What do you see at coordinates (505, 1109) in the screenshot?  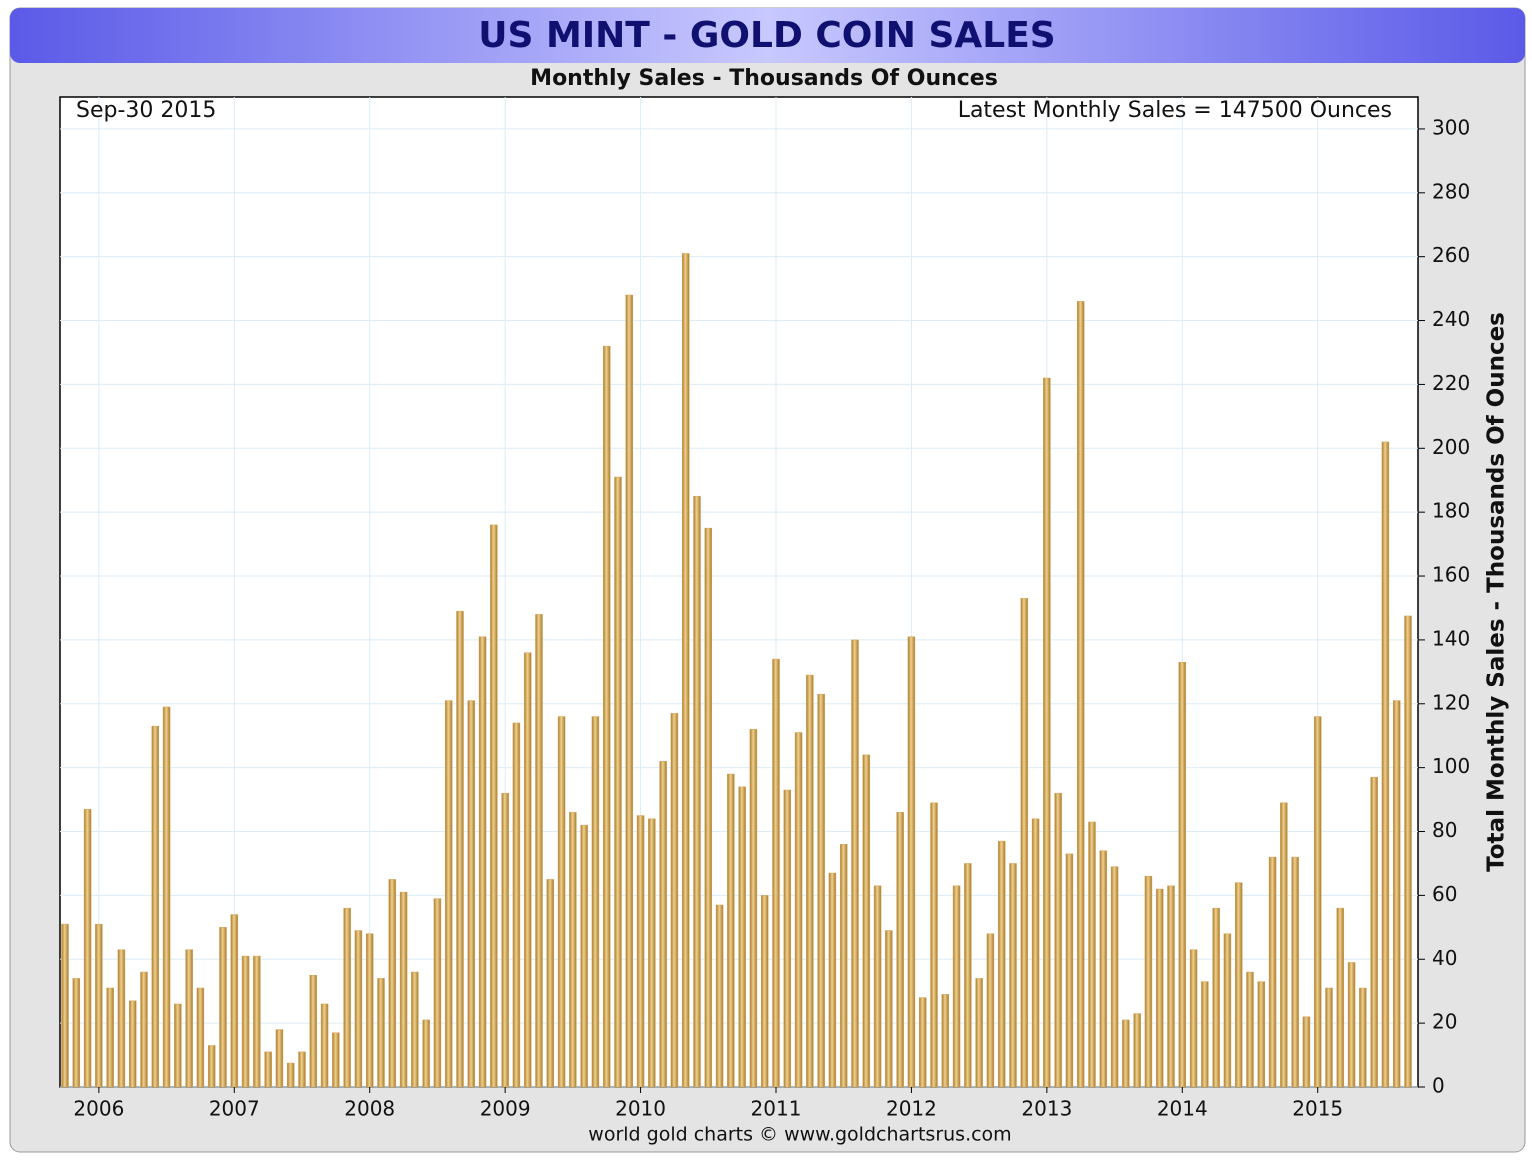 I see `x-tick-label: 2009` at bounding box center [505, 1109].